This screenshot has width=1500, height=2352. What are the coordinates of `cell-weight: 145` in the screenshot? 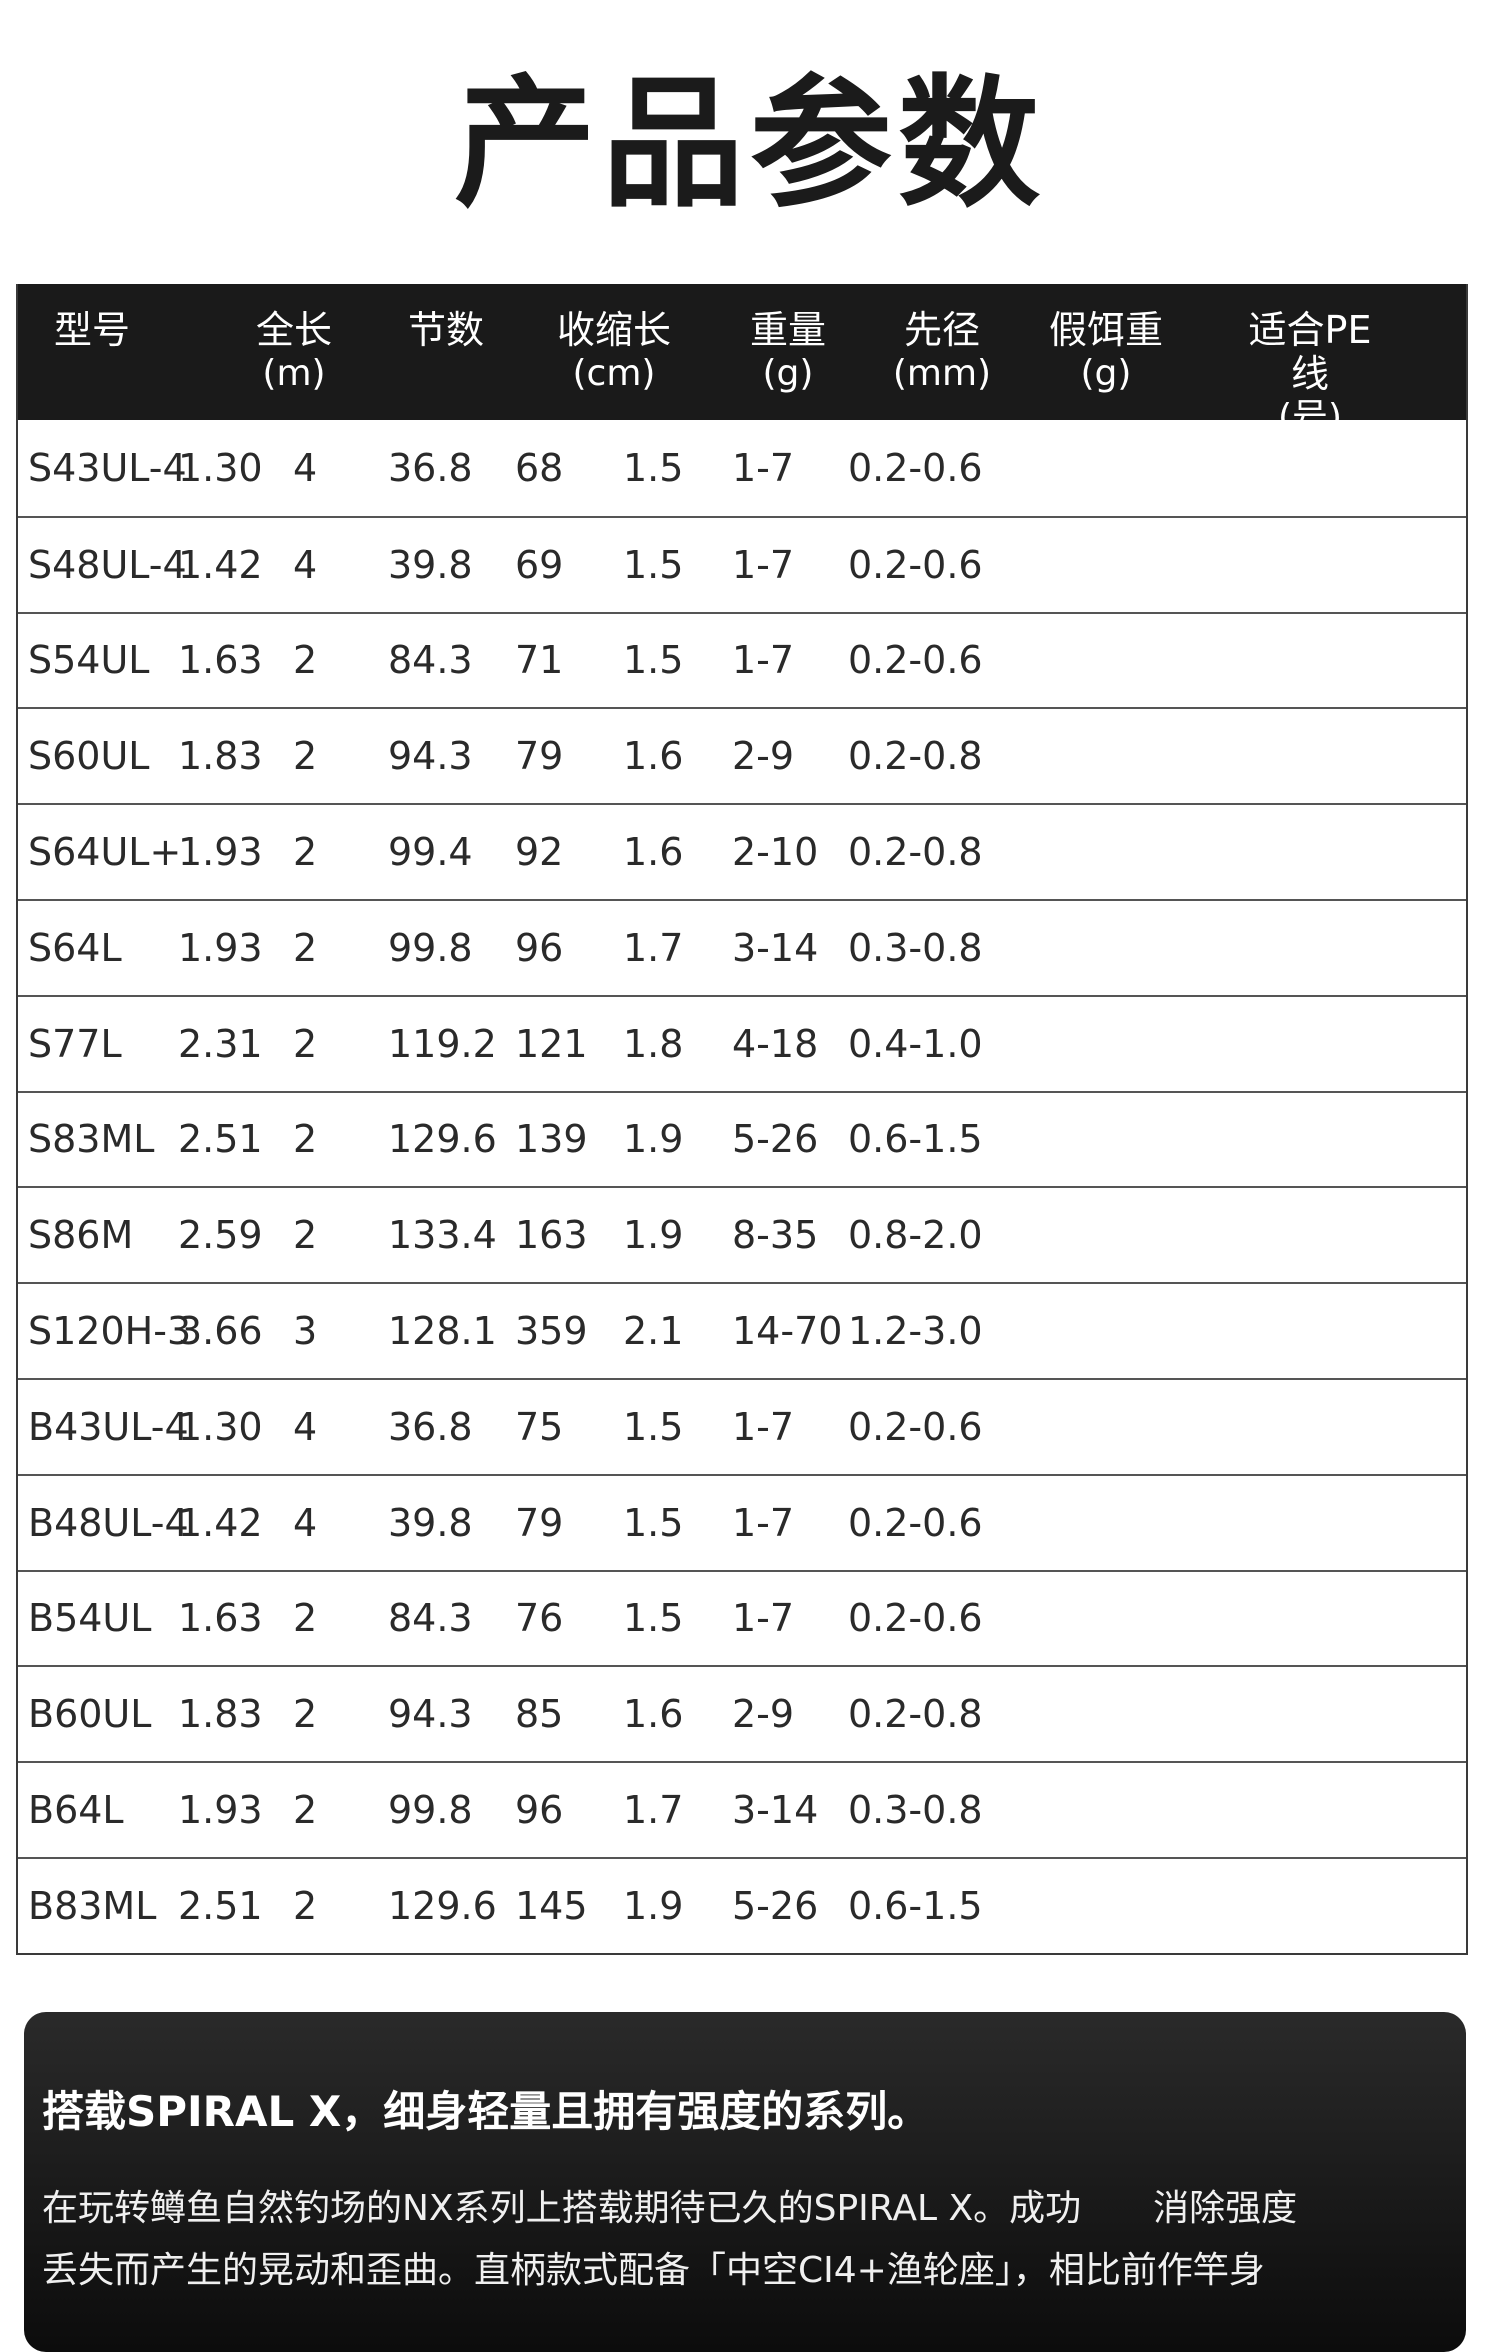 It's located at (551, 1905).